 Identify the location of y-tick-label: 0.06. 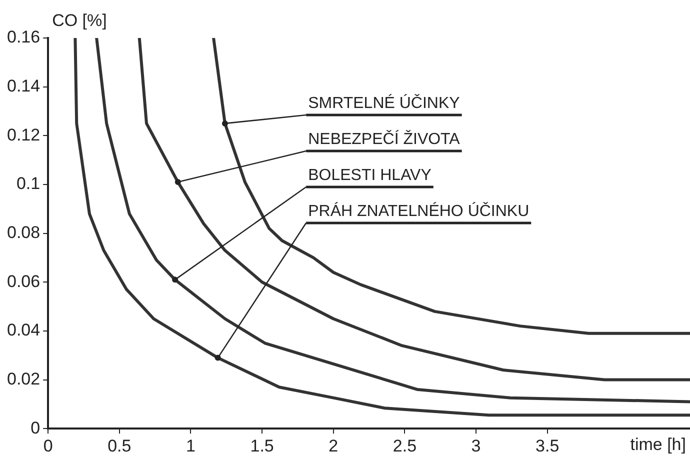
(23, 281).